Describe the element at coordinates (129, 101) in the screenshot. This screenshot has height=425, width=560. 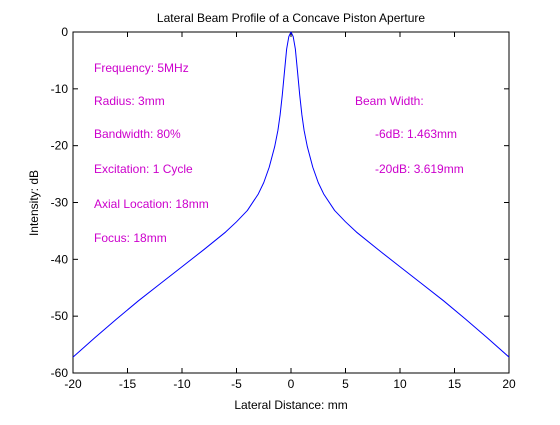
I see `annotation-radius: Radius: 3mm` at that location.